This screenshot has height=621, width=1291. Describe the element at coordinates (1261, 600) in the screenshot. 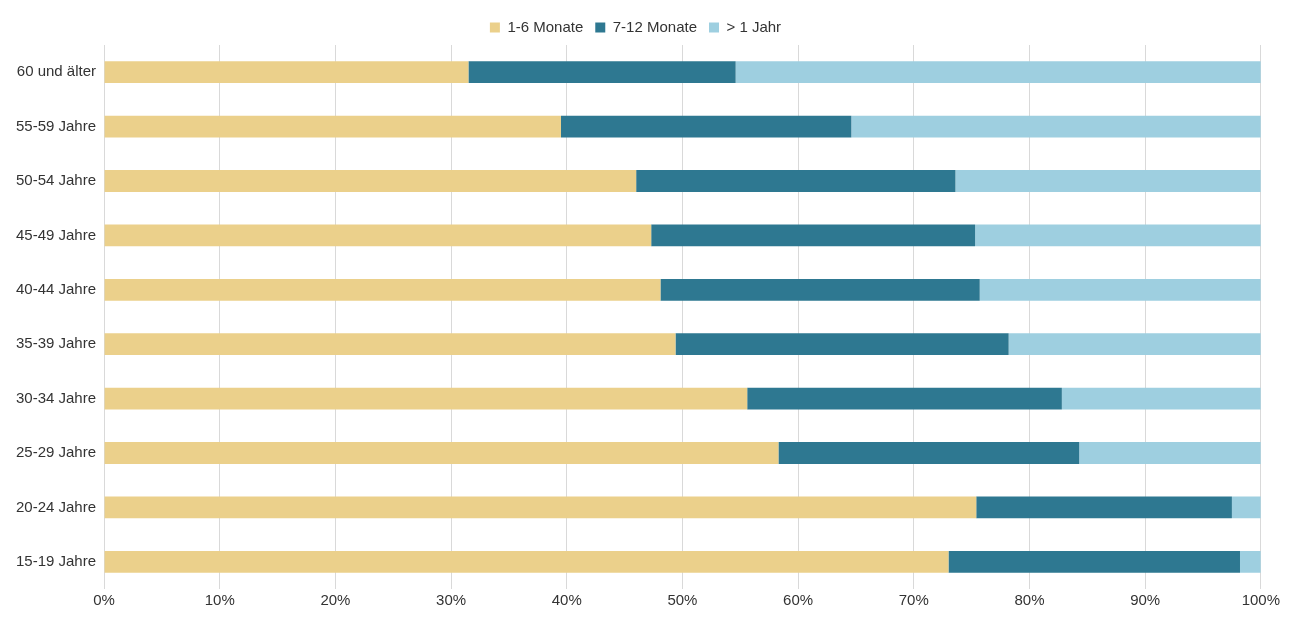

I see `x-tick-label: 100%` at that location.